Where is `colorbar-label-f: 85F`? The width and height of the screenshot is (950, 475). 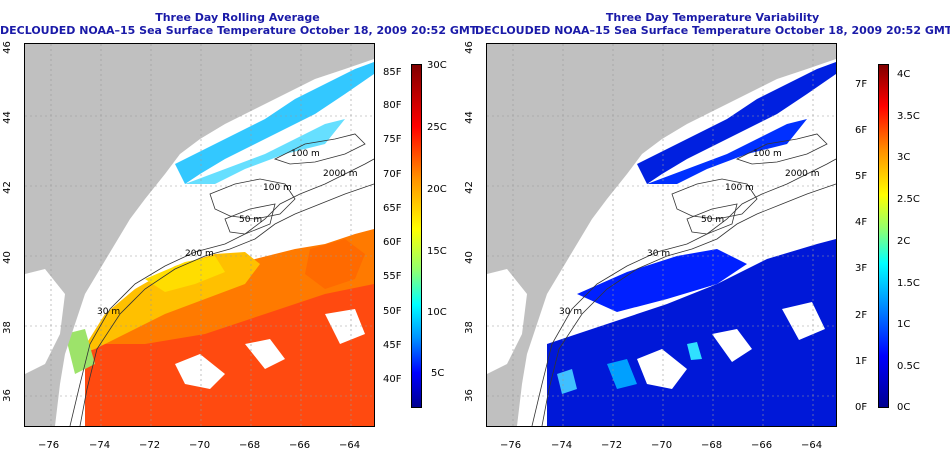
colorbar-label-f: 85F is located at coordinates (392, 72).